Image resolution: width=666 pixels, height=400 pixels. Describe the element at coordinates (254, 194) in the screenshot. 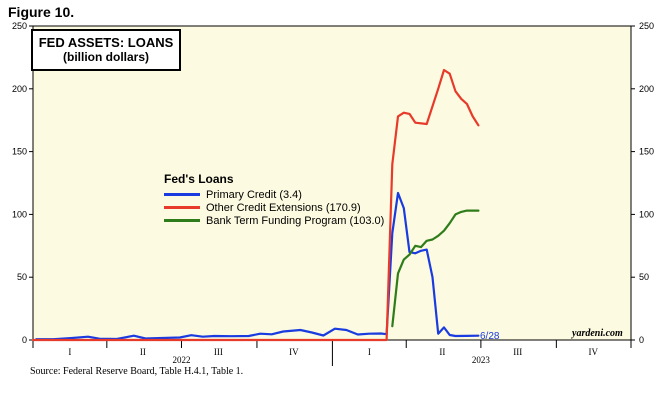

I see `legend-label-primary: Primary Credit (3.4)` at that location.